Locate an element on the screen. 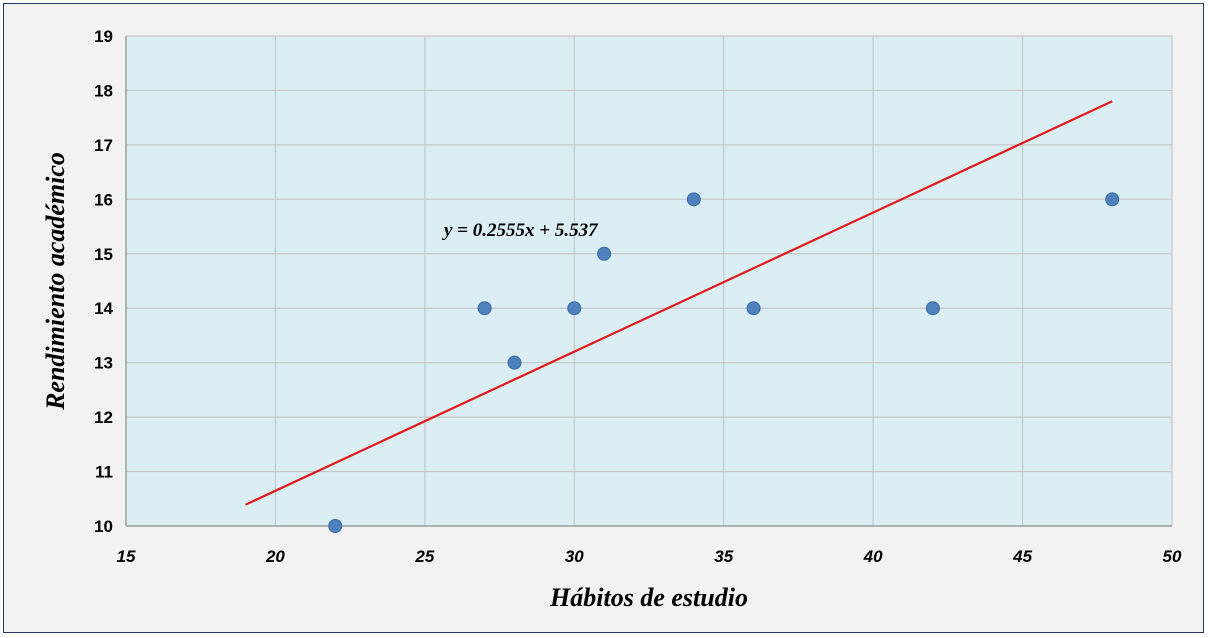  x-tick-label: 20 is located at coordinates (275, 556).